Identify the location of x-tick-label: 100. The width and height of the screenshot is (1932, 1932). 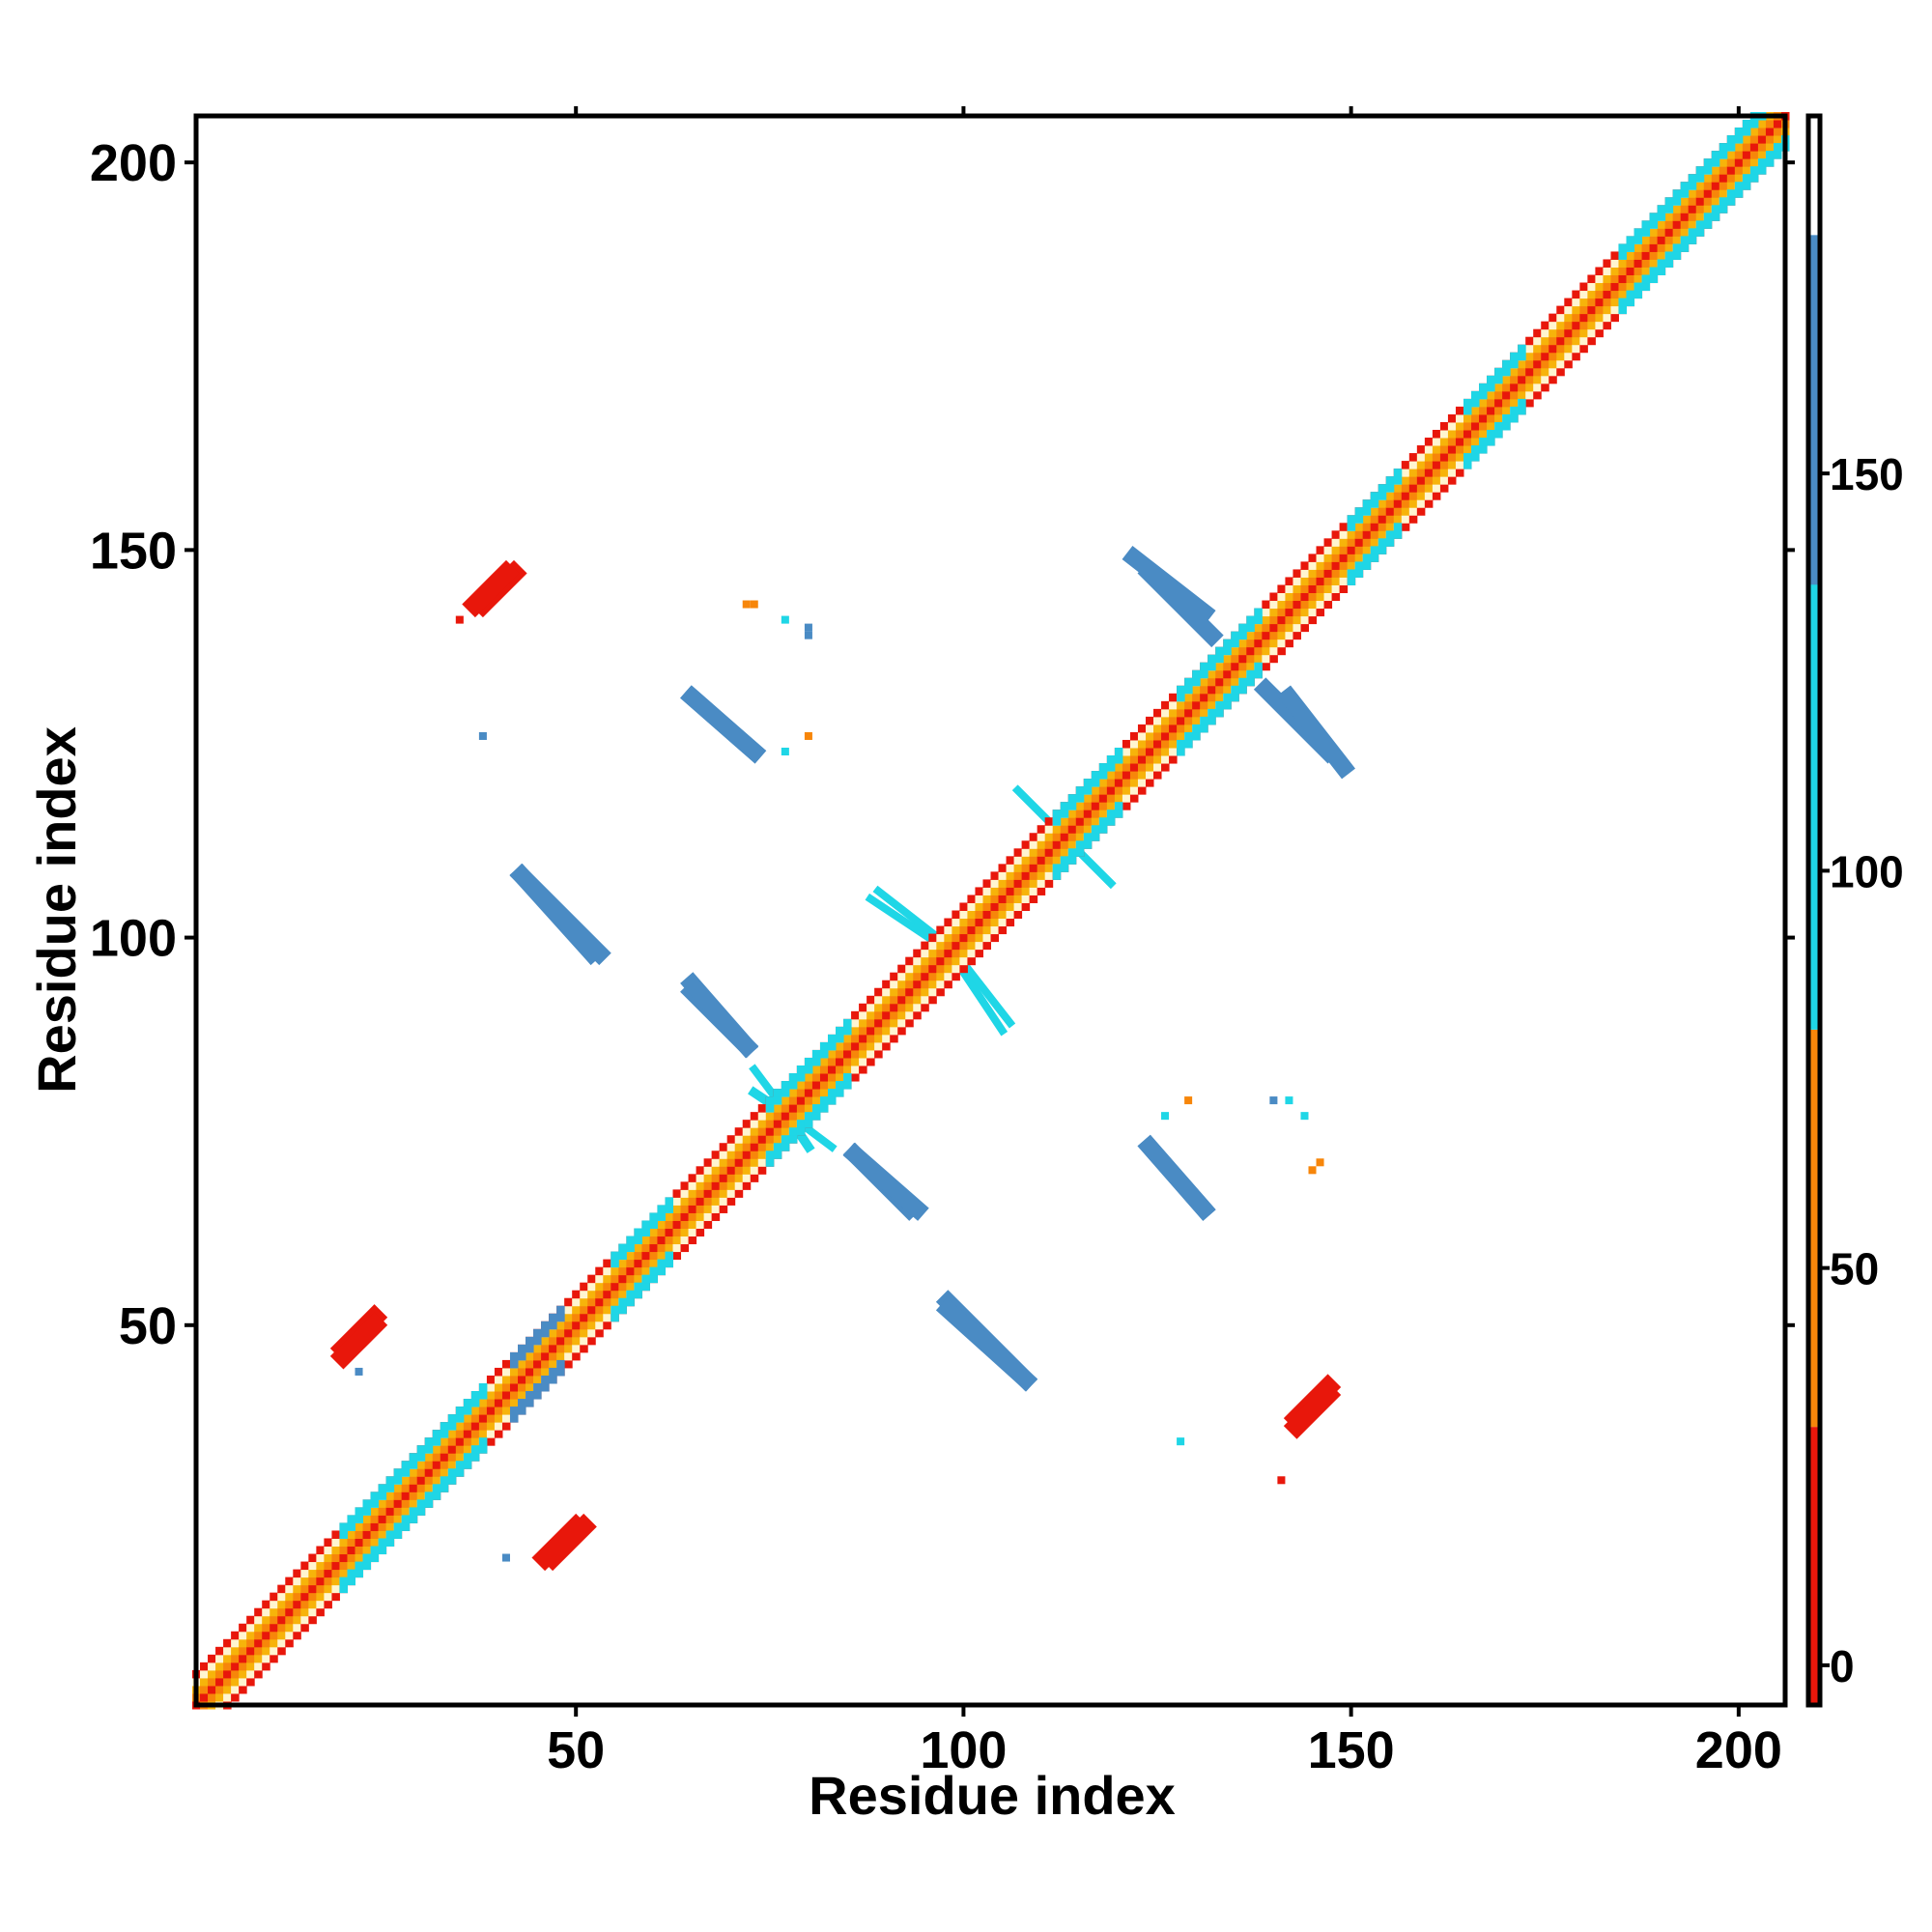
(963, 1750).